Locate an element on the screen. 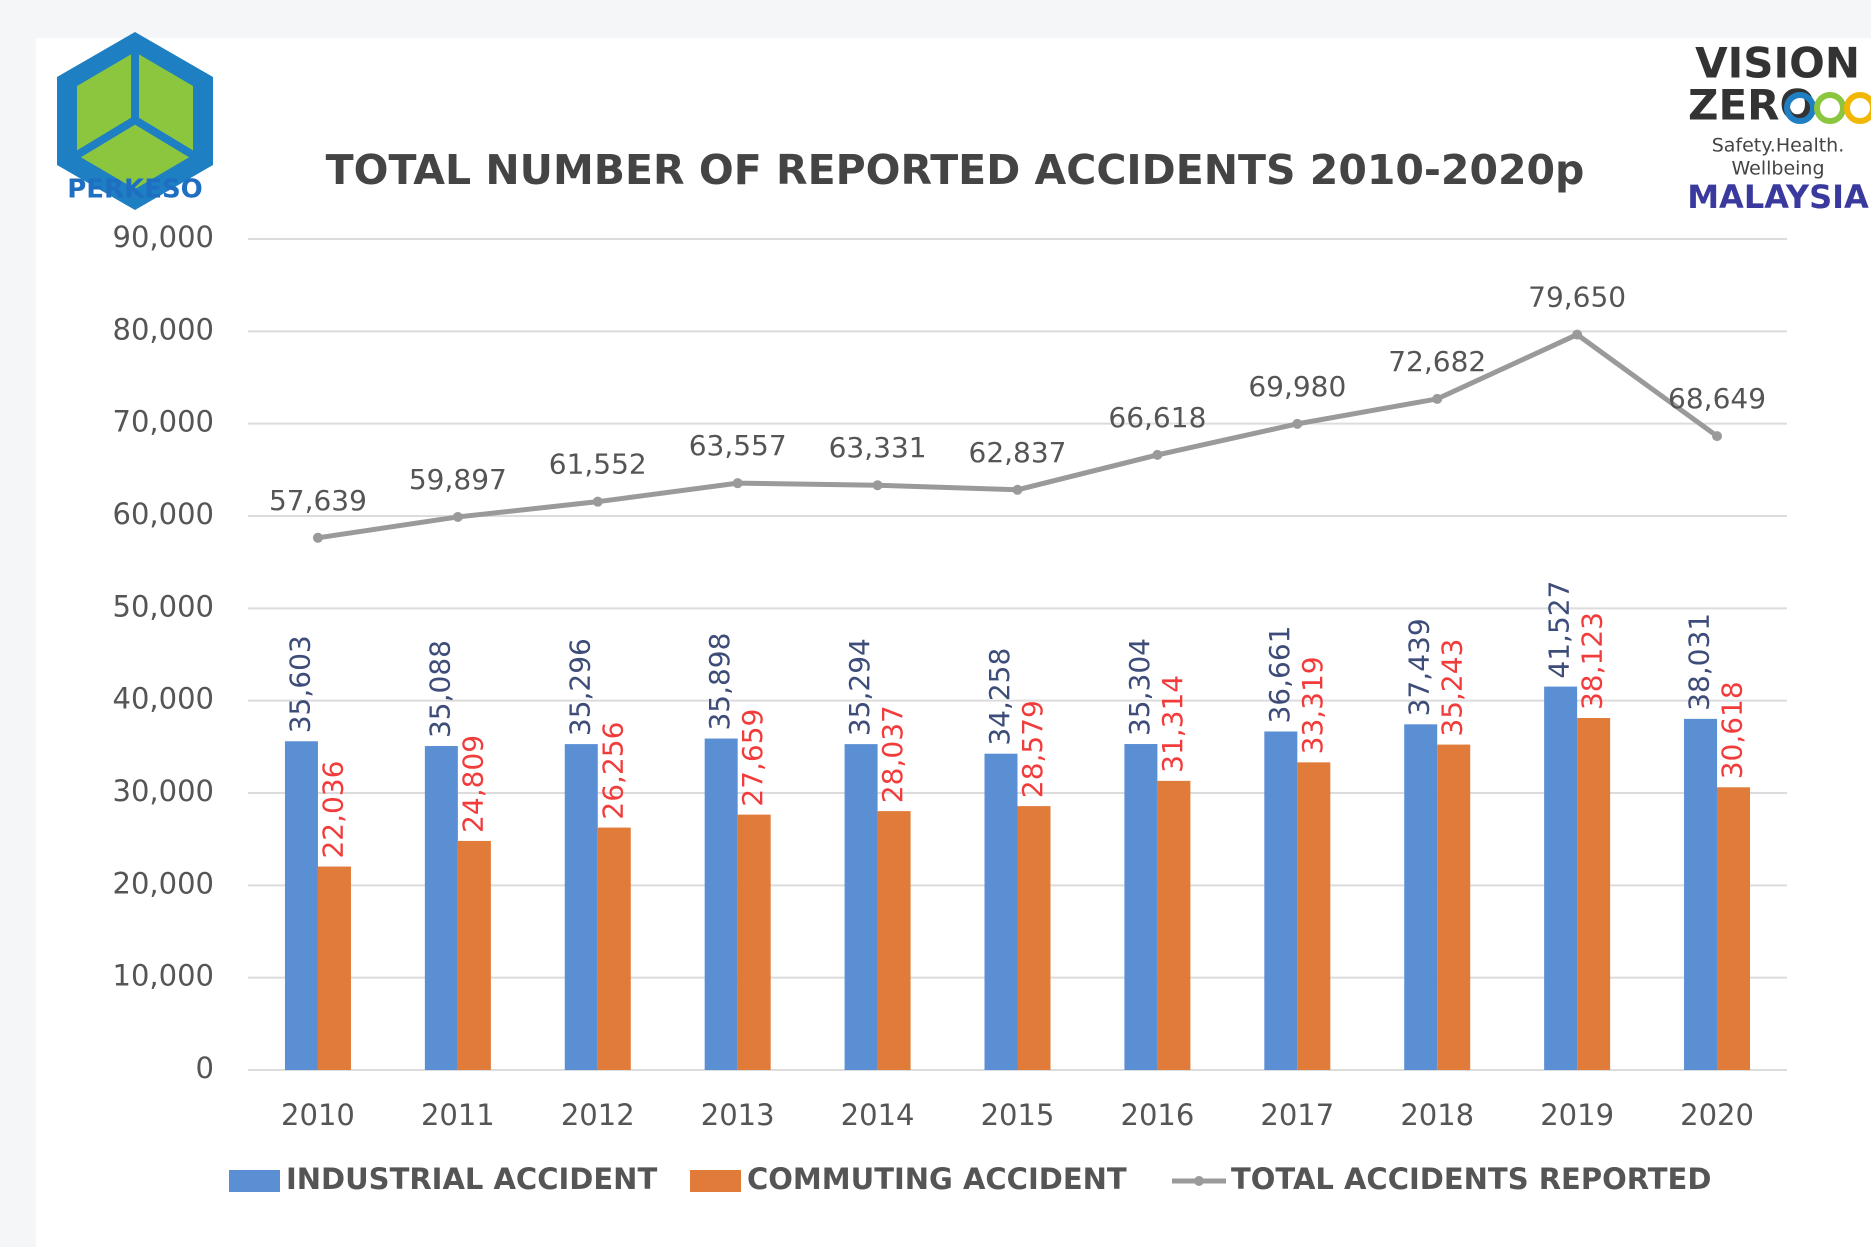 The height and width of the screenshot is (1247, 1871). data-label: 57,639 is located at coordinates (318, 500).